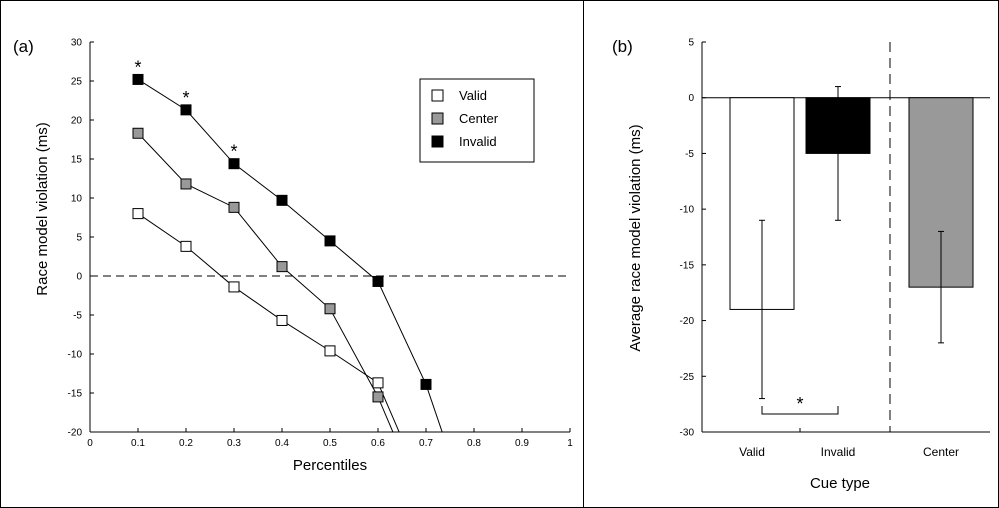 The width and height of the screenshot is (999, 508). Describe the element at coordinates (522, 443) in the screenshot. I see `chart-a-xtick-label: 0.9` at that location.